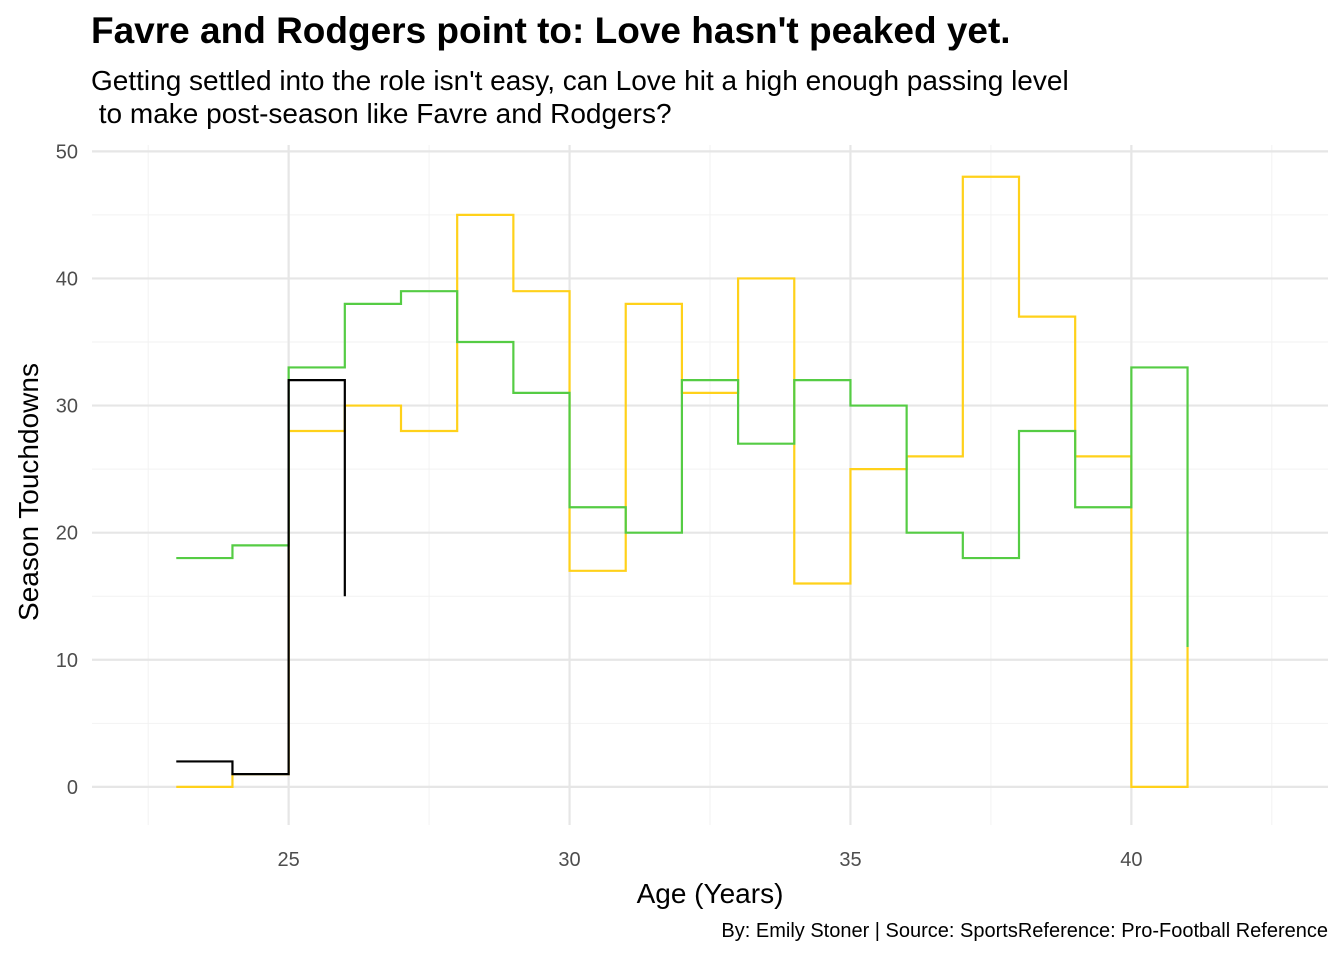 This screenshot has width=1344, height=960. I want to click on x-tick-label: 25, so click(289, 860).